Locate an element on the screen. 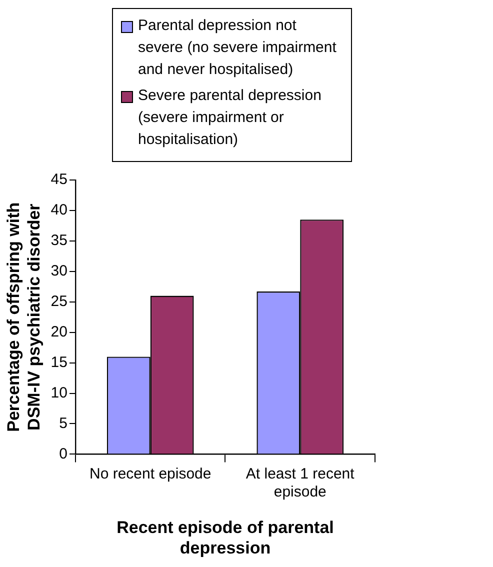 This screenshot has width=493, height=567. y-tick-label: 35 is located at coordinates (59, 241).